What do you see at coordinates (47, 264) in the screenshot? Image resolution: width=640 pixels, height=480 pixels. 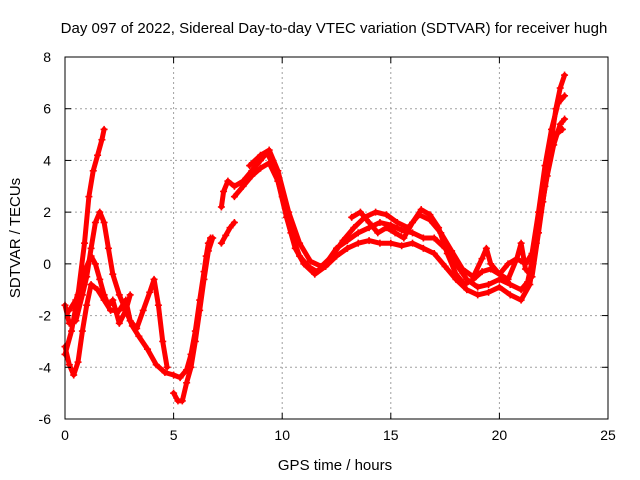 I see `y-tick-label: 0` at bounding box center [47, 264].